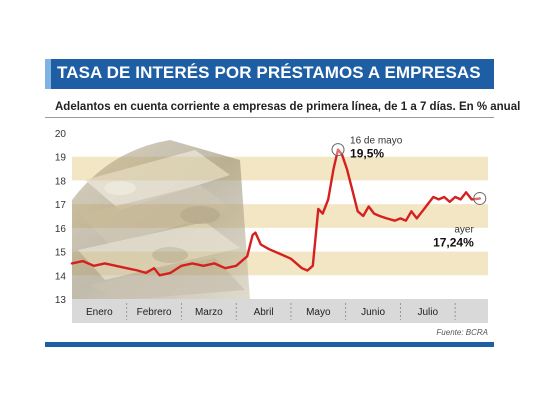  I want to click on x-axis: Enero Febrero Marzo Abril Mayo Junio Julio, so click(271, 311).